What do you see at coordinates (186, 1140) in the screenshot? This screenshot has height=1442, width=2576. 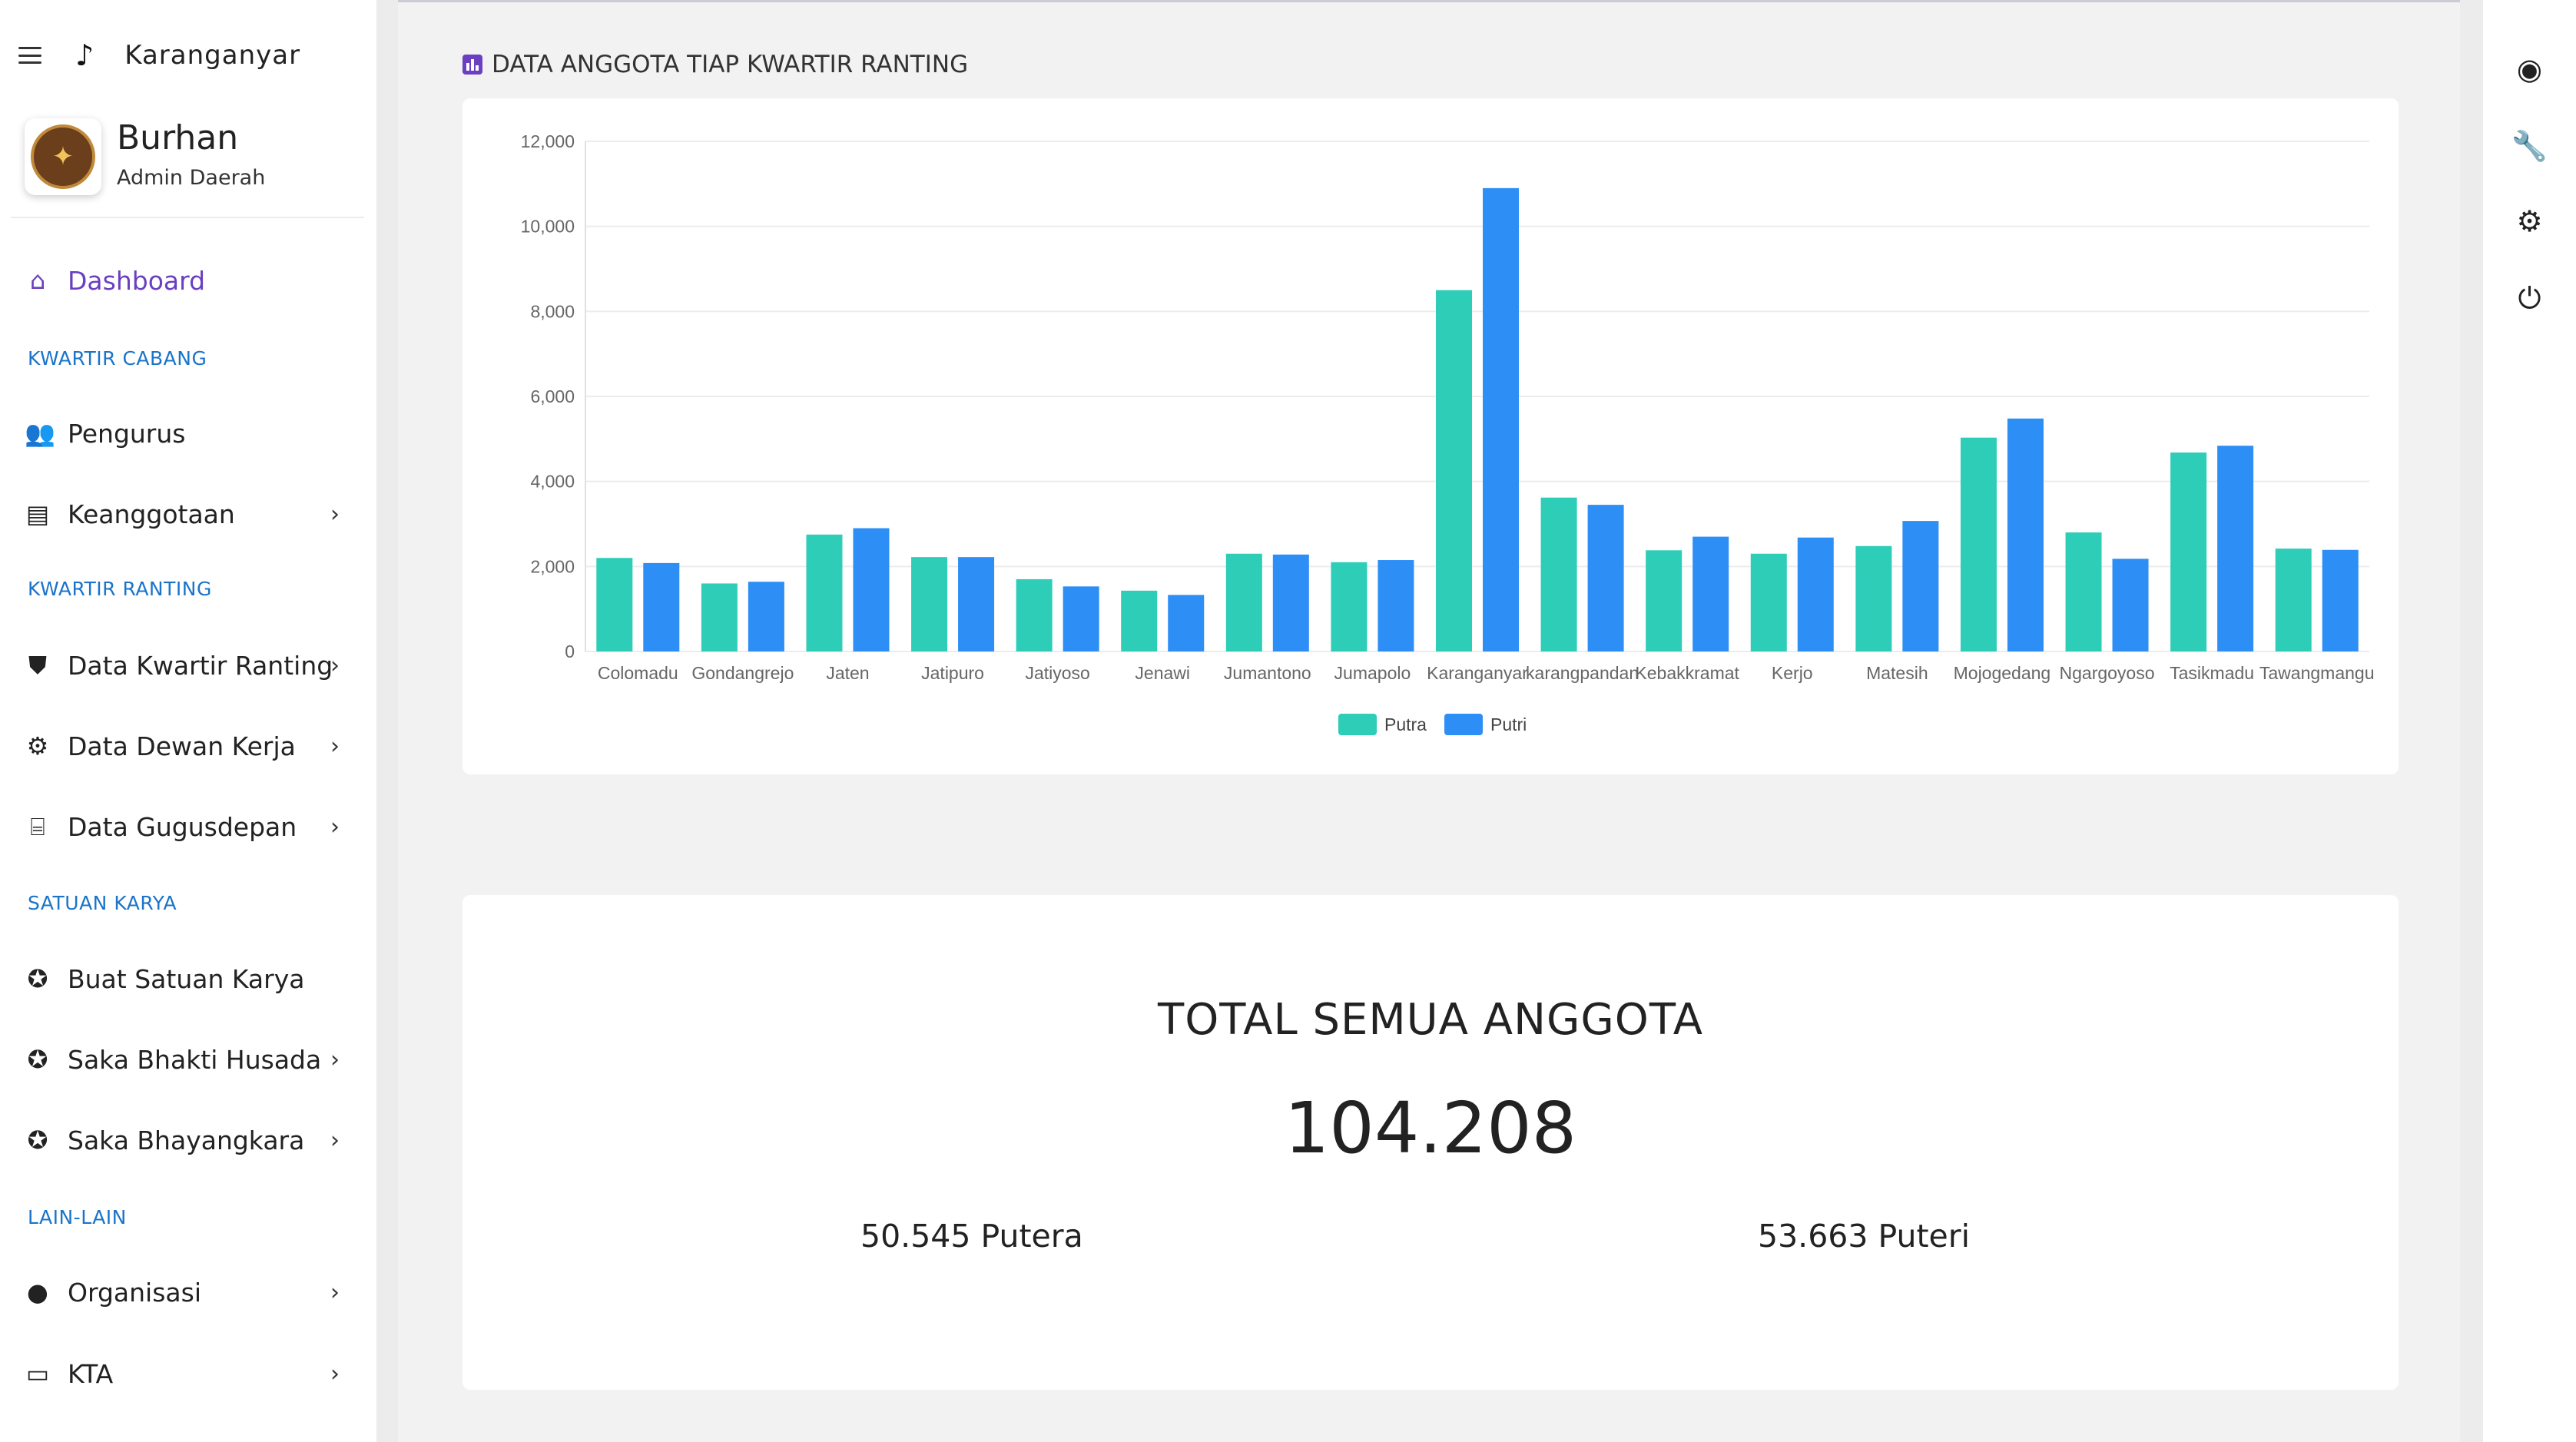 I see `sidebar-item-label: Saka Bhayangkara` at bounding box center [186, 1140].